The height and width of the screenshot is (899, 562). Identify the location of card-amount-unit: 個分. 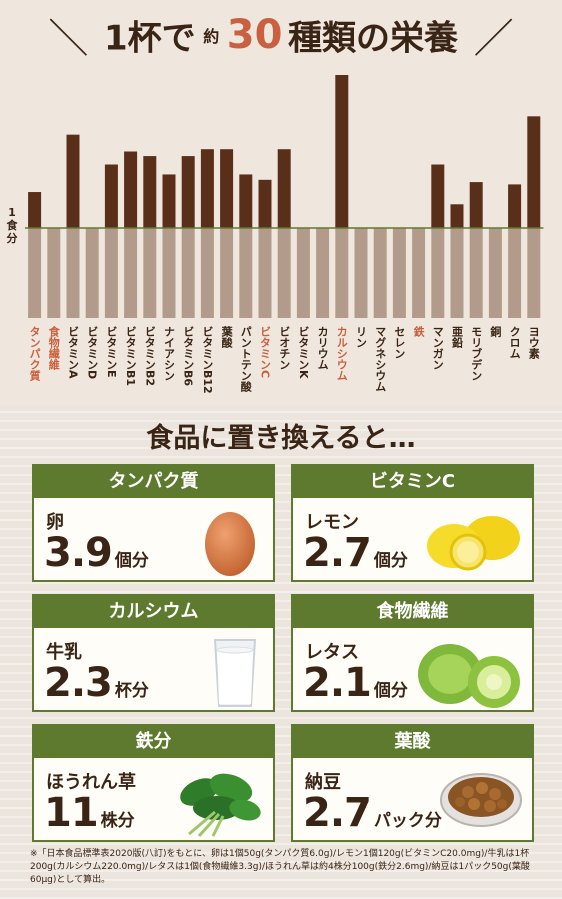
(390, 691).